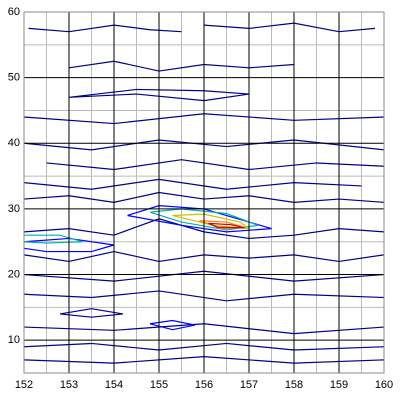  Describe the element at coordinates (204, 385) in the screenshot. I see `x-tick-label: 156` at that location.